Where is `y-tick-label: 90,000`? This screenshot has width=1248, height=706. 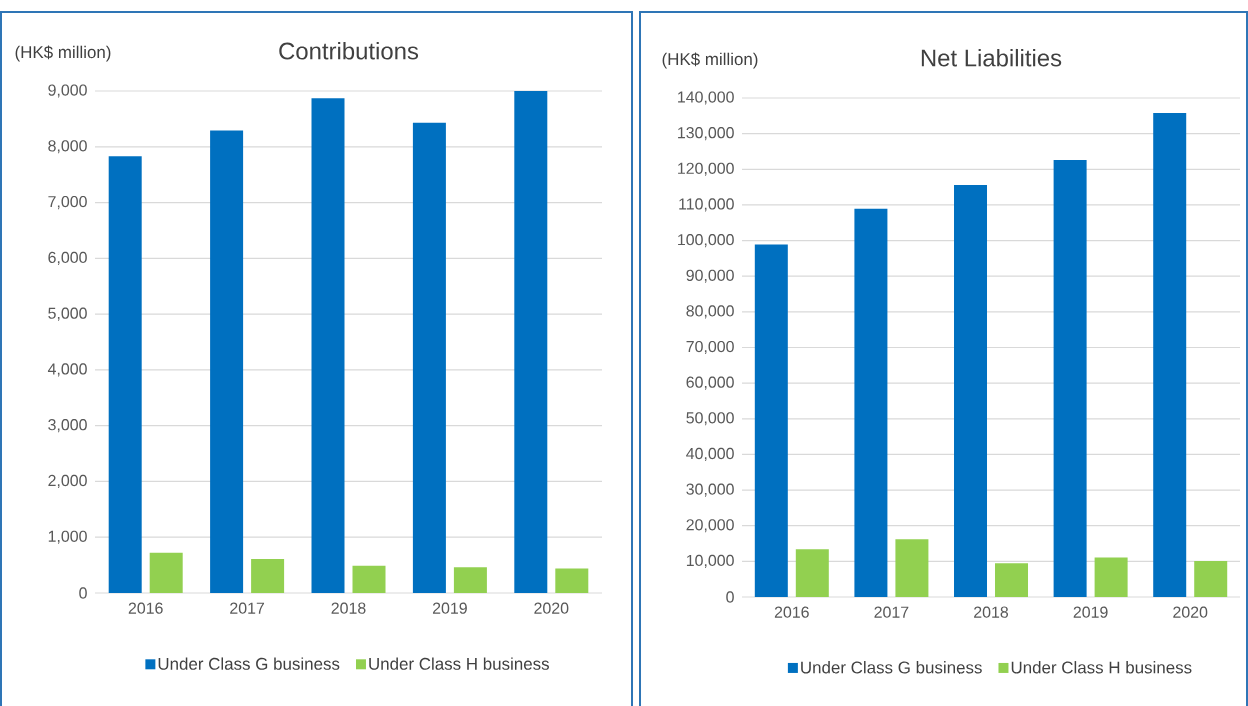 y-tick-label: 90,000 is located at coordinates (710, 276).